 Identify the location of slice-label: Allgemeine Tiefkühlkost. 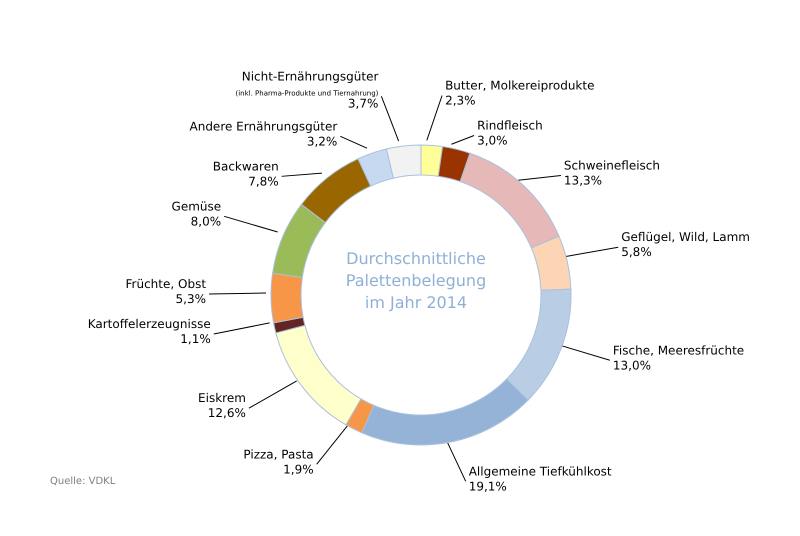
(540, 471).